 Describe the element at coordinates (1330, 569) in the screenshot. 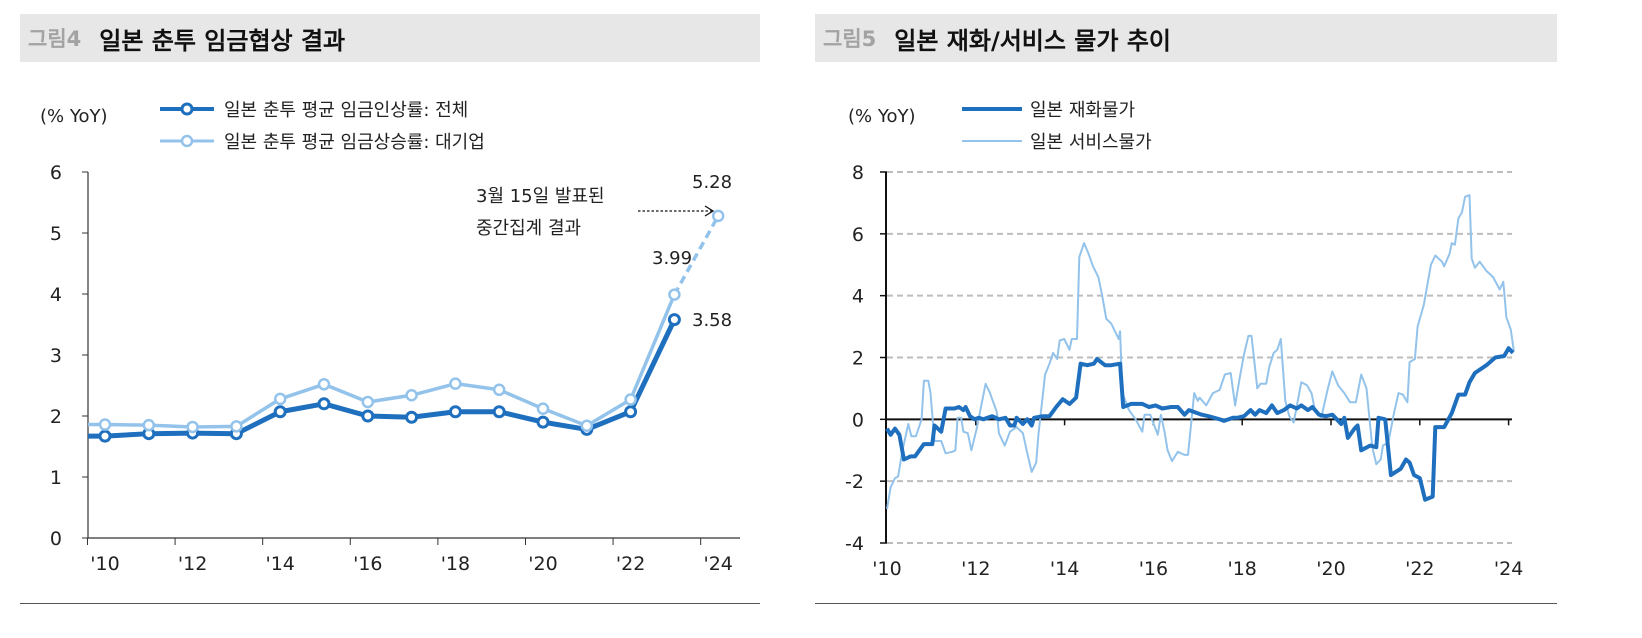

I see `right-x-tick-label: '20` at that location.